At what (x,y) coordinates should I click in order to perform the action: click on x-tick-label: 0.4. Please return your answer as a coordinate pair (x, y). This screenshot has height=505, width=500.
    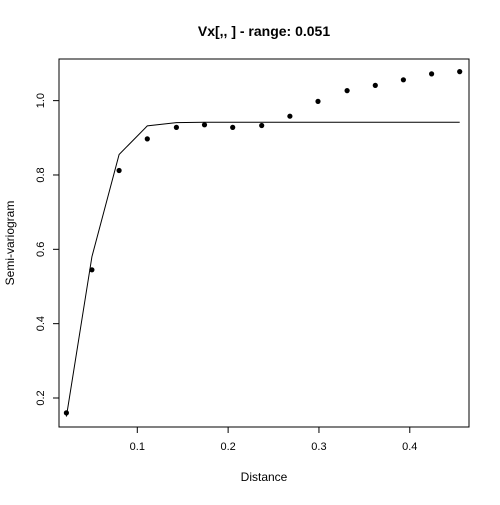
    Looking at the image, I should click on (409, 447).